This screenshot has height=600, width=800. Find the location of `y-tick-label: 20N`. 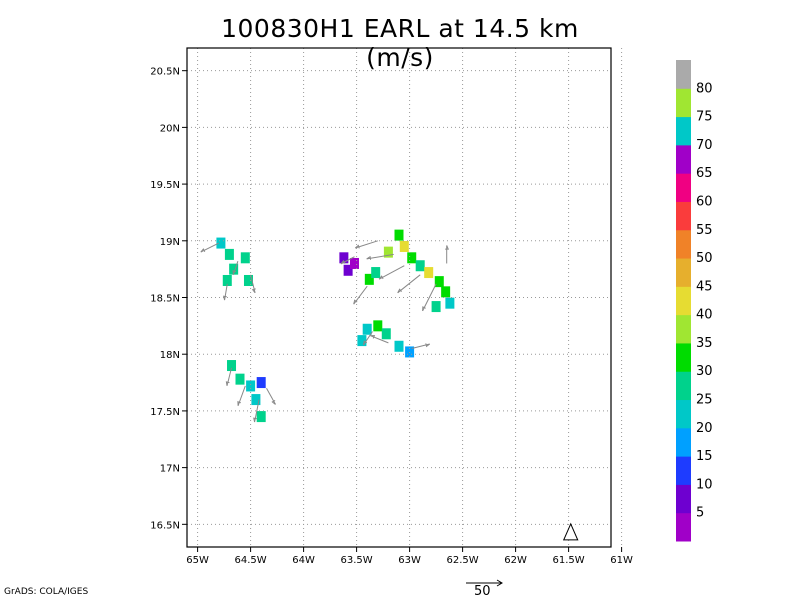

y-tick-label: 20N is located at coordinates (170, 128).